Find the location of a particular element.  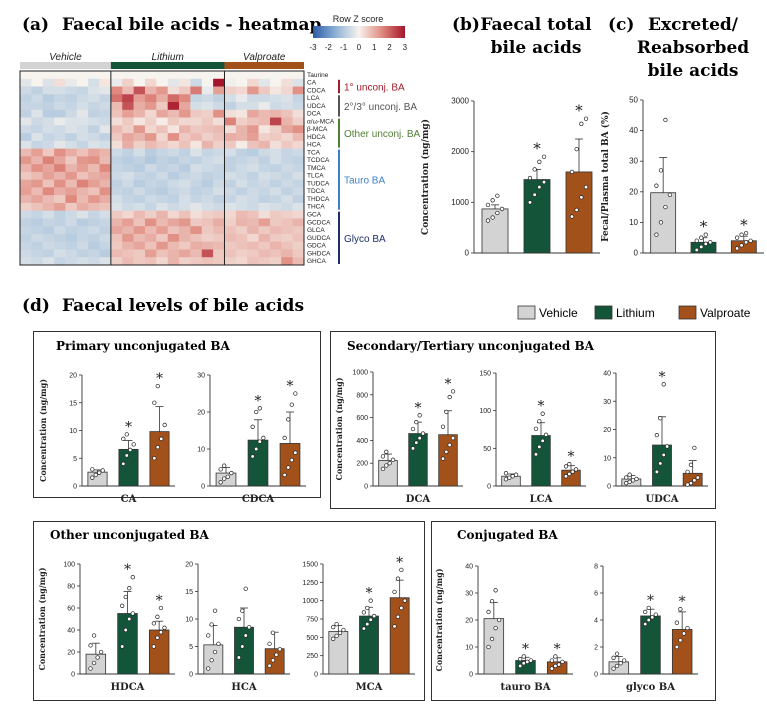

box-primary-unconjugated is located at coordinates (177, 414).